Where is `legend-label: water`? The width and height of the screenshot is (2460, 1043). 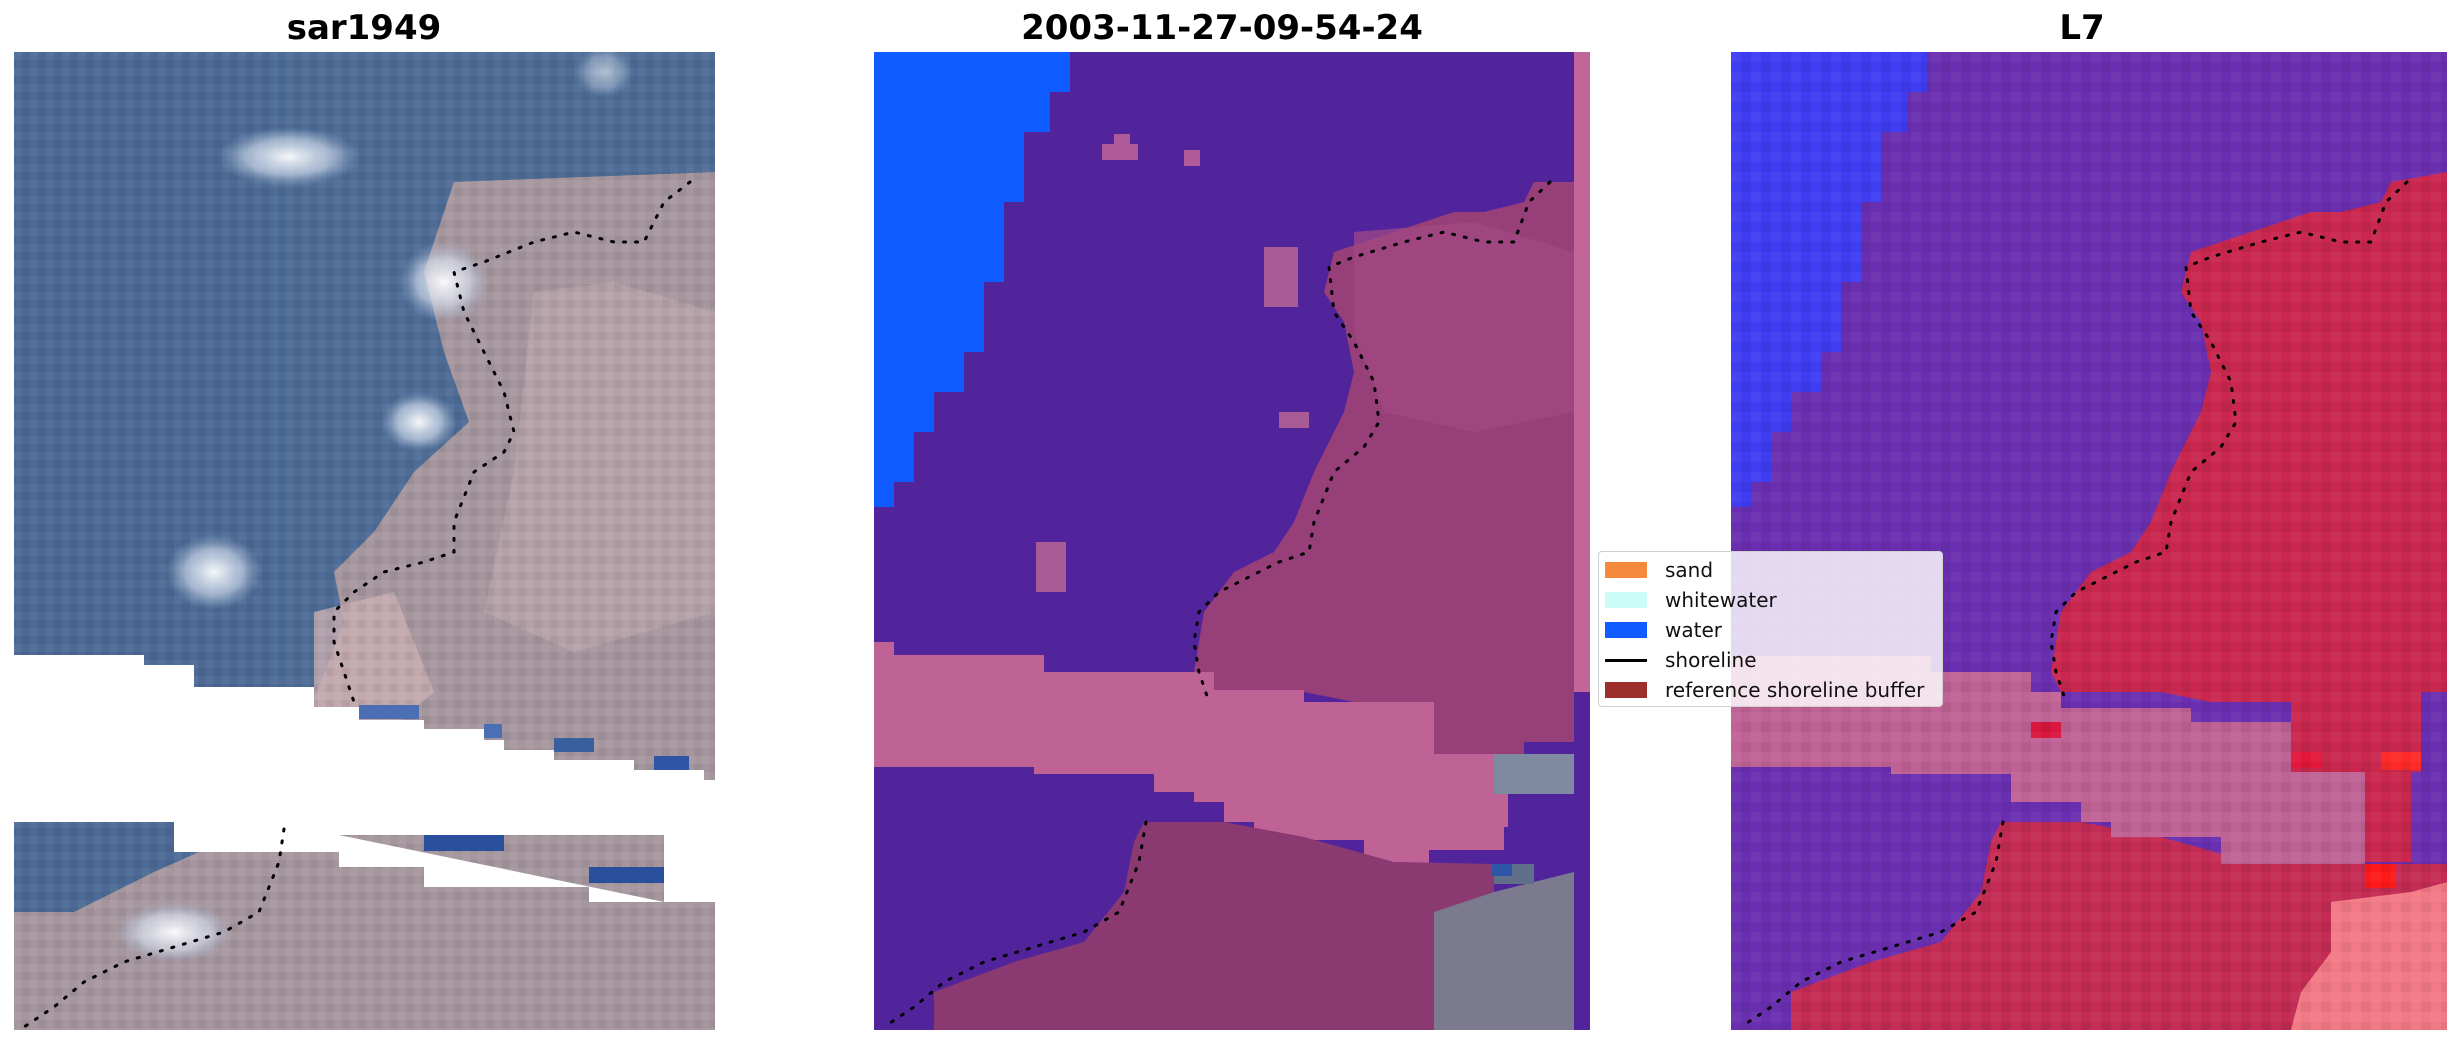
legend-label: water is located at coordinates (1693, 630).